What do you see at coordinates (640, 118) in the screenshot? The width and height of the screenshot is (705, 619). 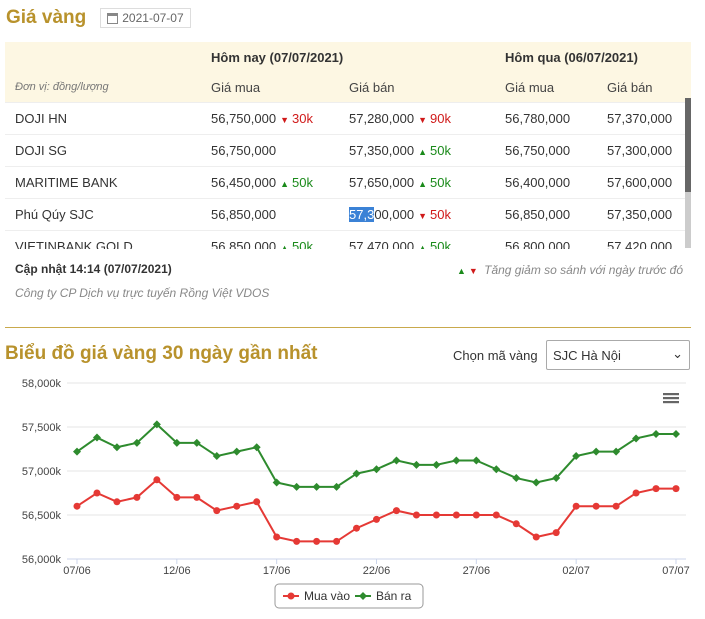 I see `yesterday-sell-price-value: 57,370,000` at bounding box center [640, 118].